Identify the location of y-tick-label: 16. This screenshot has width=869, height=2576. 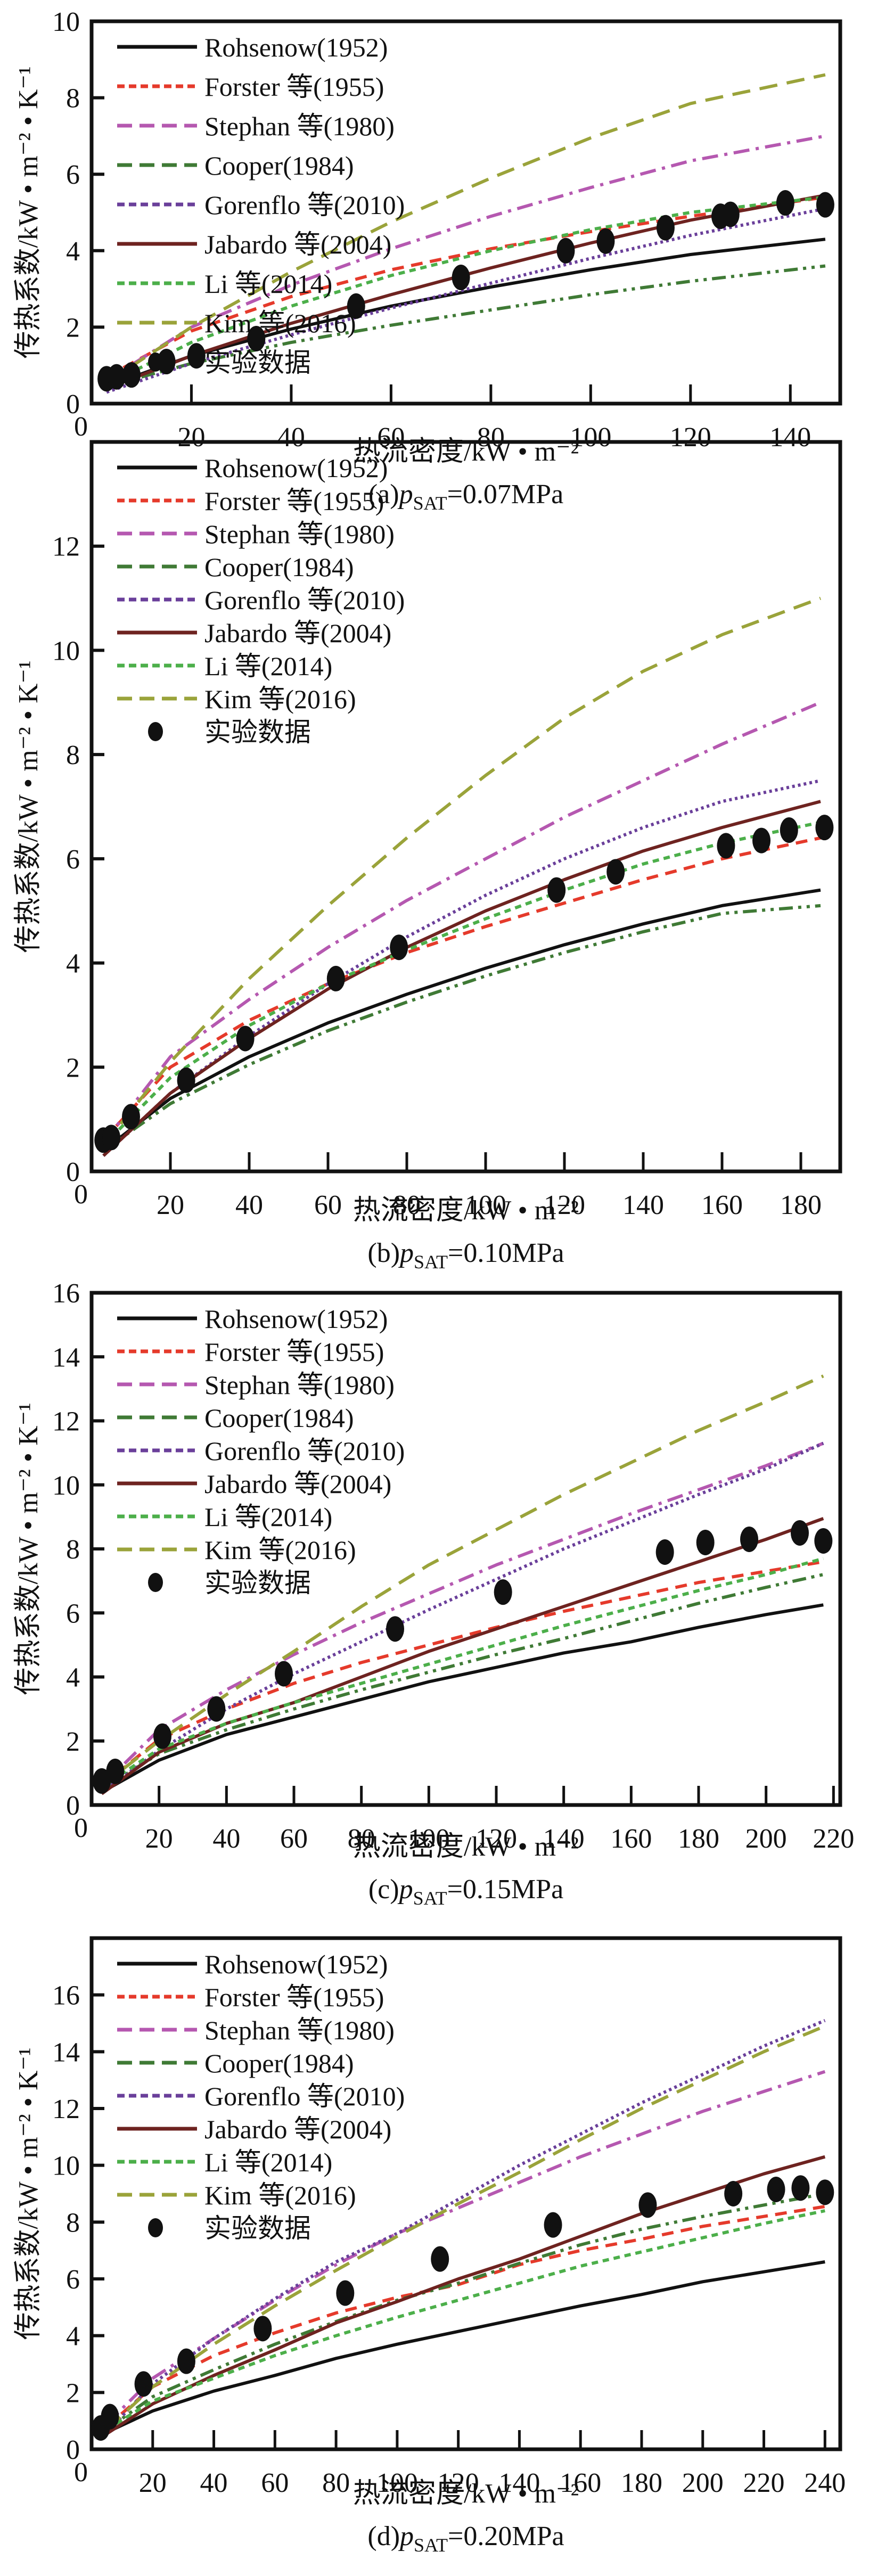
(66, 1293).